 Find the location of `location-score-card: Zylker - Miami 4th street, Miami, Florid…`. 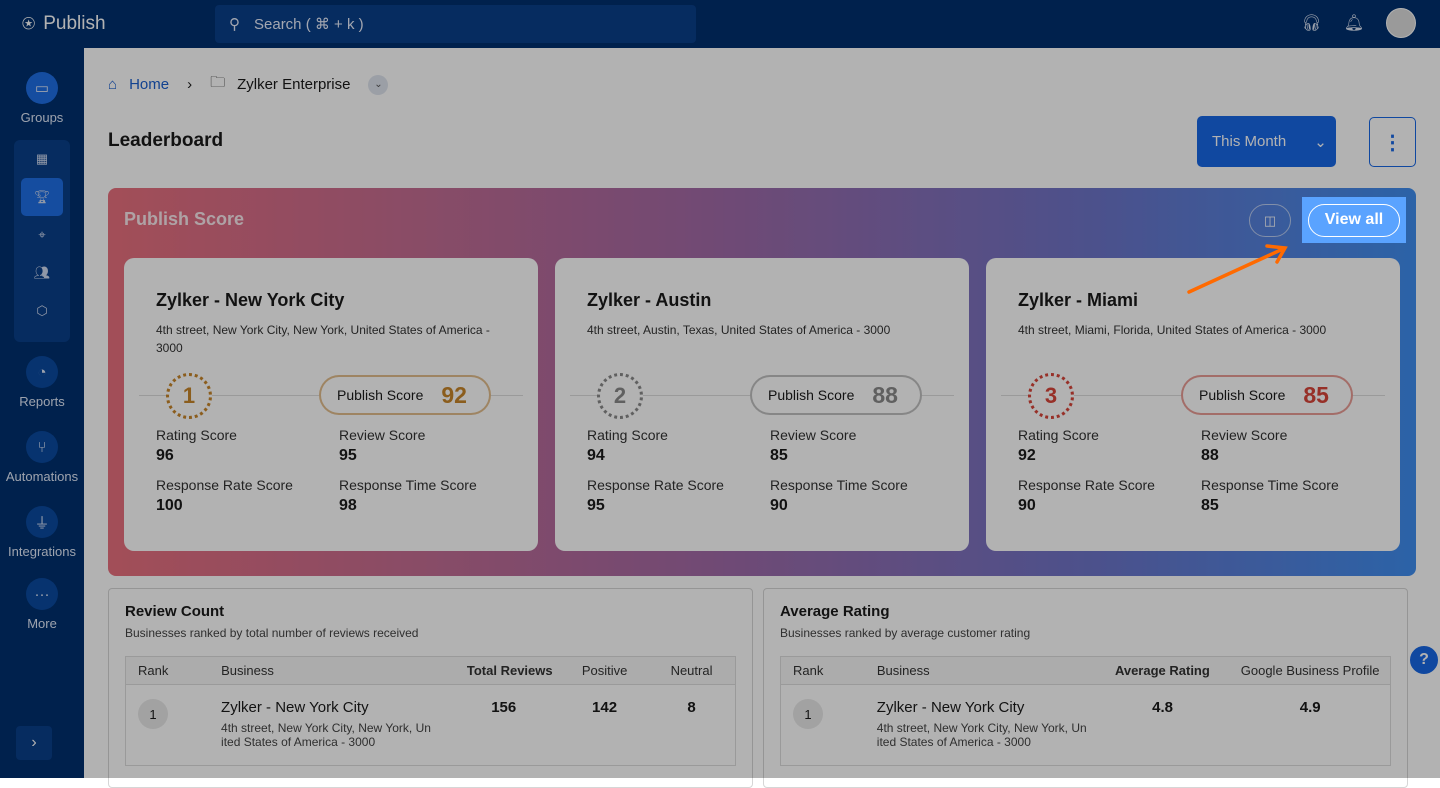

location-score-card: Zylker - Miami 4th street, Miami, Florid… is located at coordinates (1193, 404).